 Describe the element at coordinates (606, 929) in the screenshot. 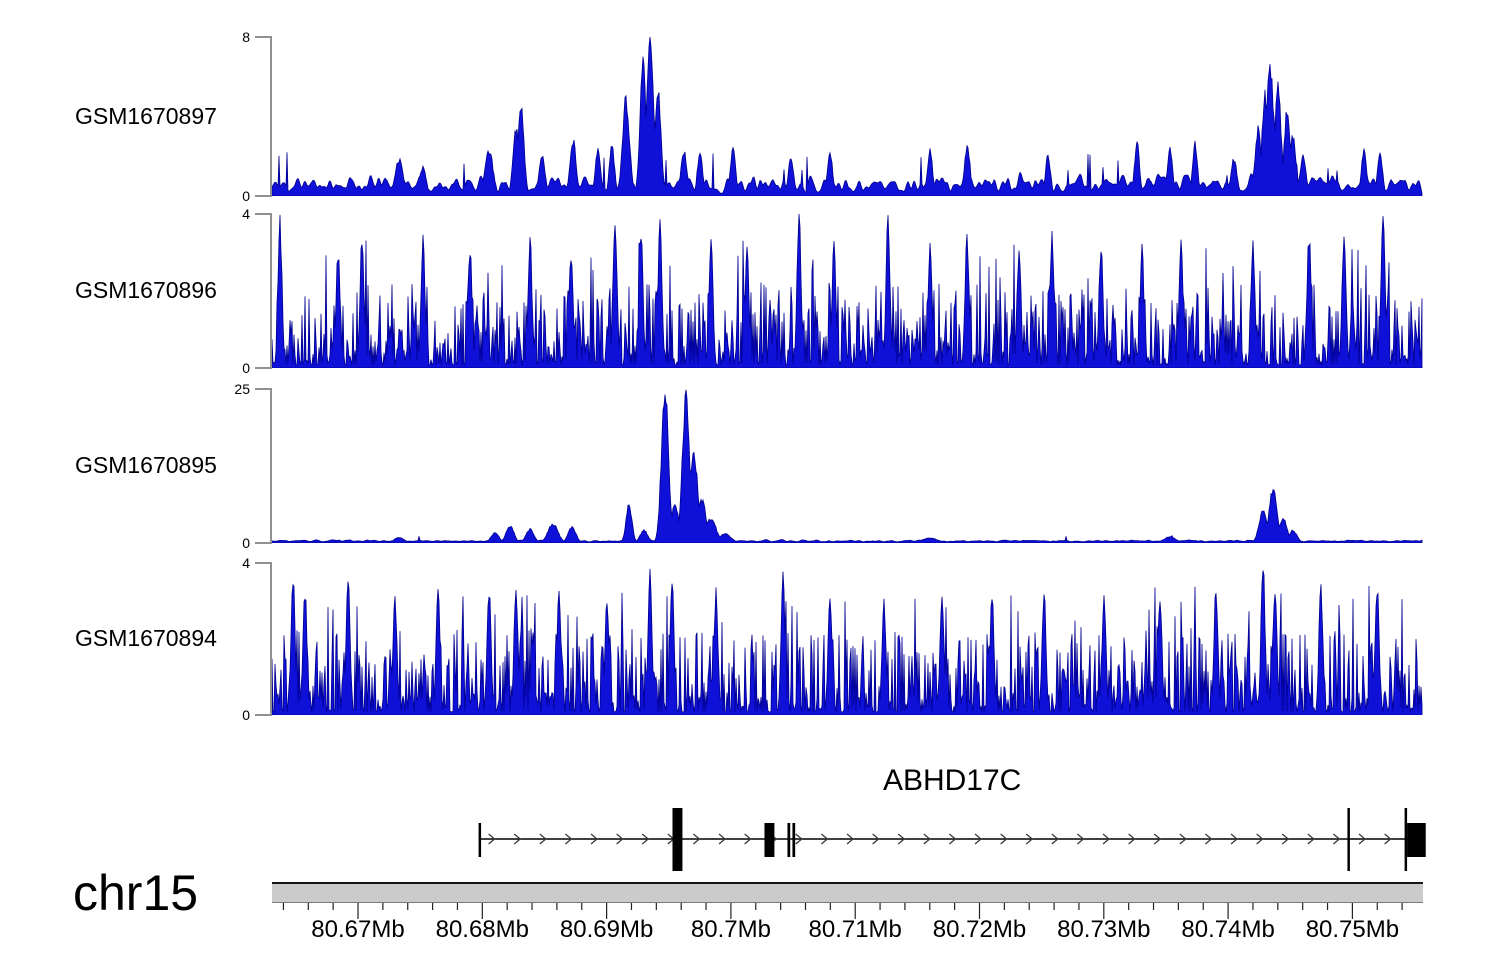

I see `axis-tick-label: 80.69Mb` at that location.